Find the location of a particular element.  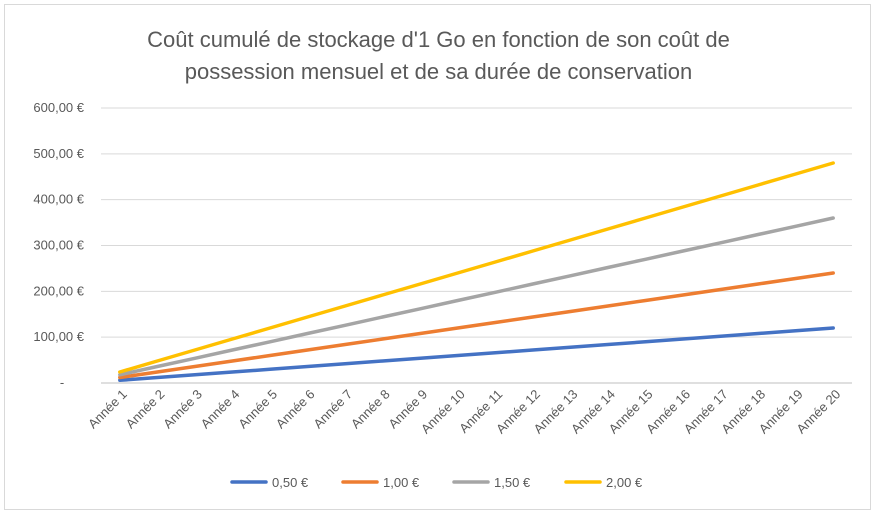

legend-label: 1,00 € is located at coordinates (401, 482).